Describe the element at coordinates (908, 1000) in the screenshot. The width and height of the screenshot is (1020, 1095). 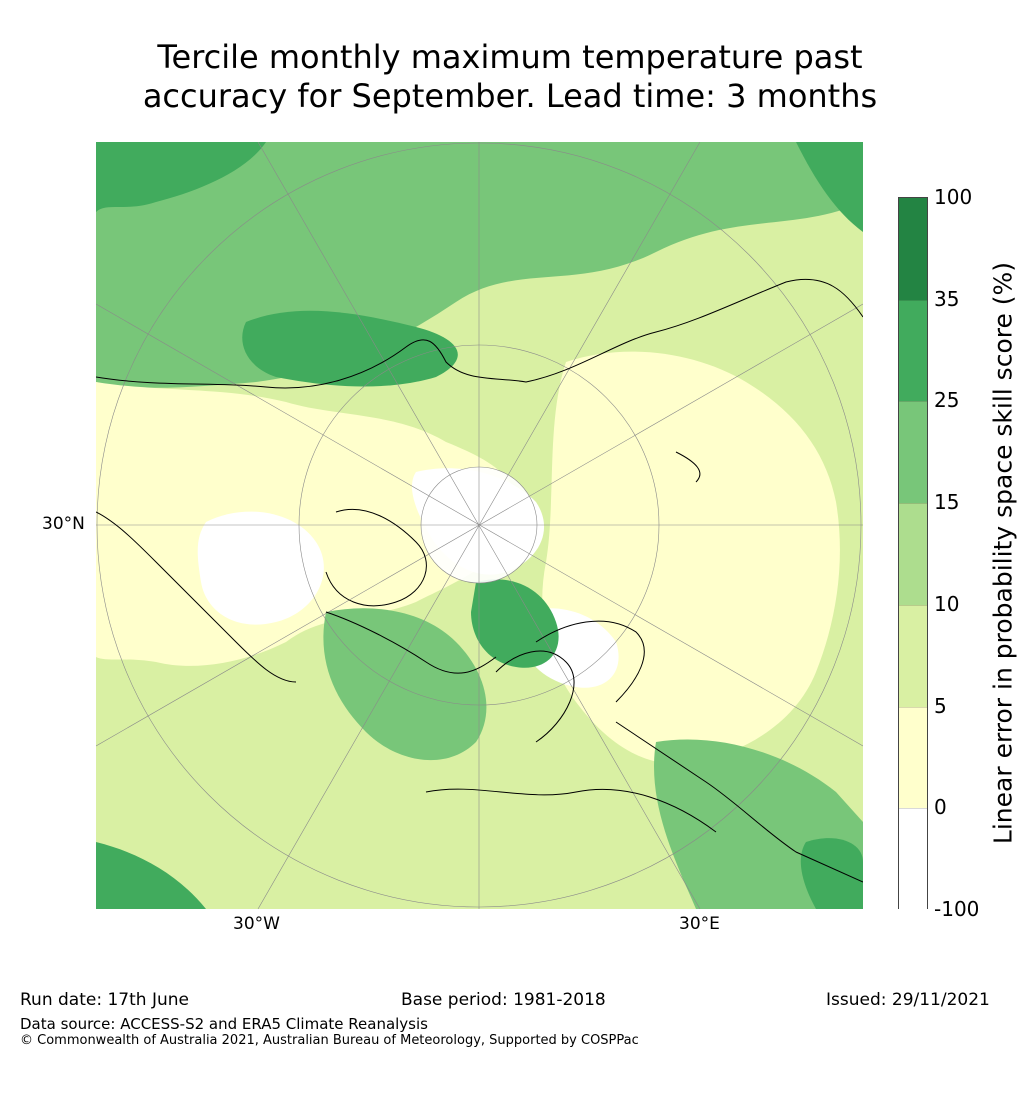
I see `issued-date: Issued: 29/11/2021` at that location.